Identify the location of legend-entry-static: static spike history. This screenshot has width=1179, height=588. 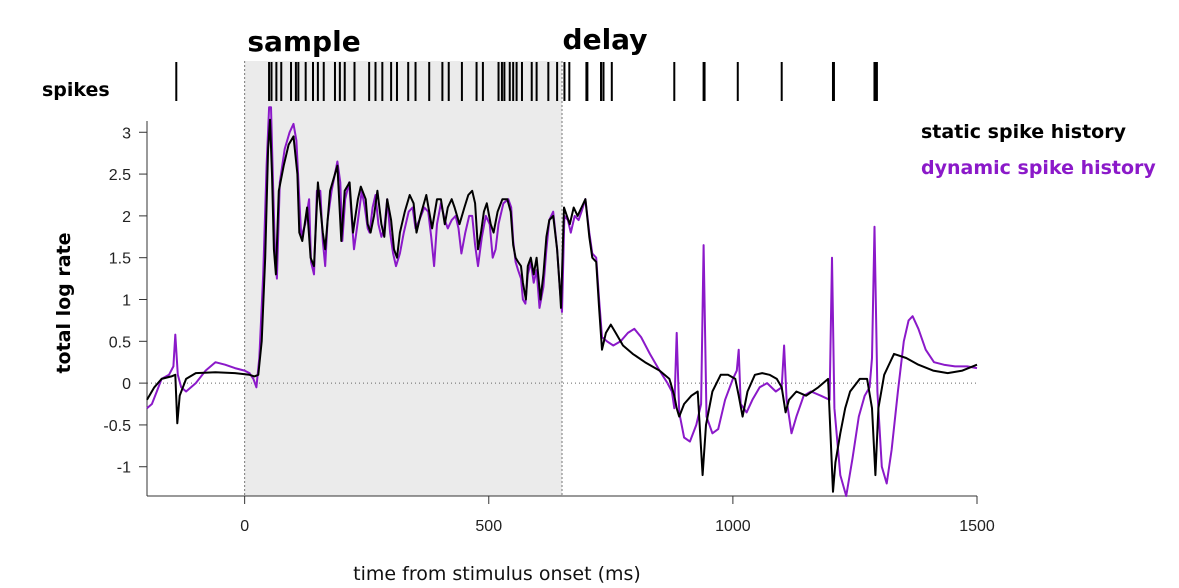
(1024, 132).